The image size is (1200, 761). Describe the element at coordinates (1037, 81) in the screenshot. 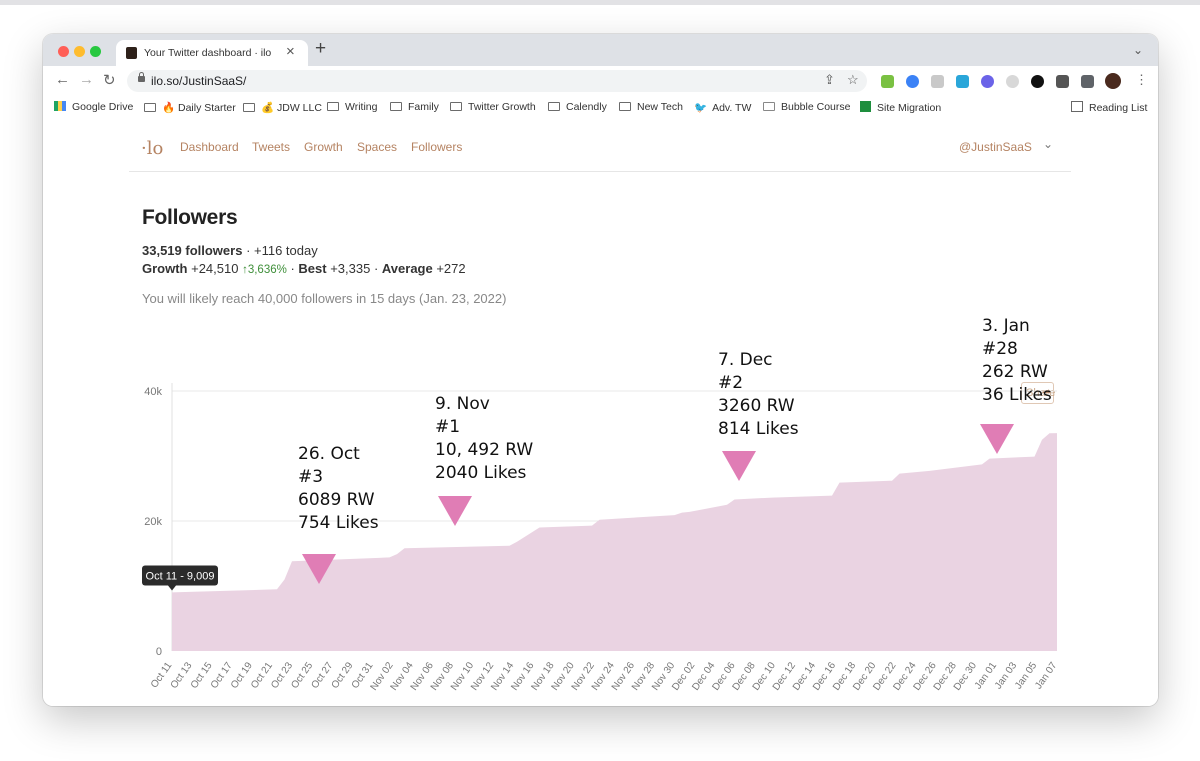

I see `extension-dot-icon` at that location.